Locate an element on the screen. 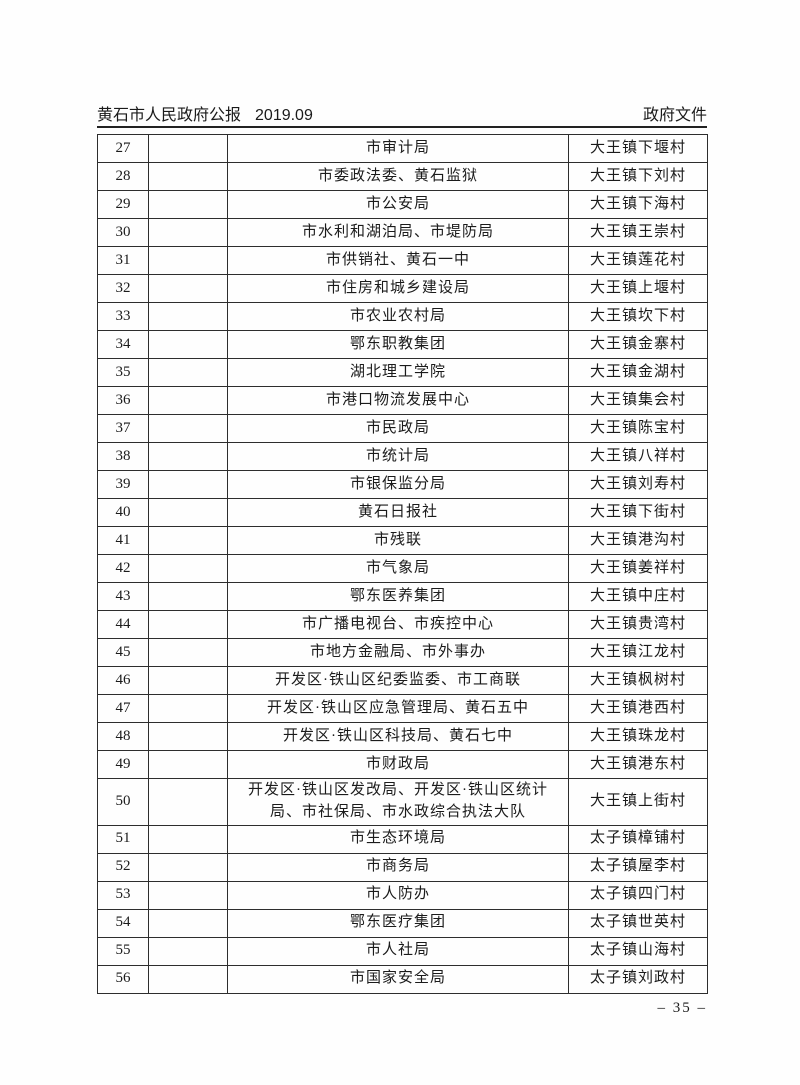  village-cell: 大王镇金寨村 is located at coordinates (638, 344).